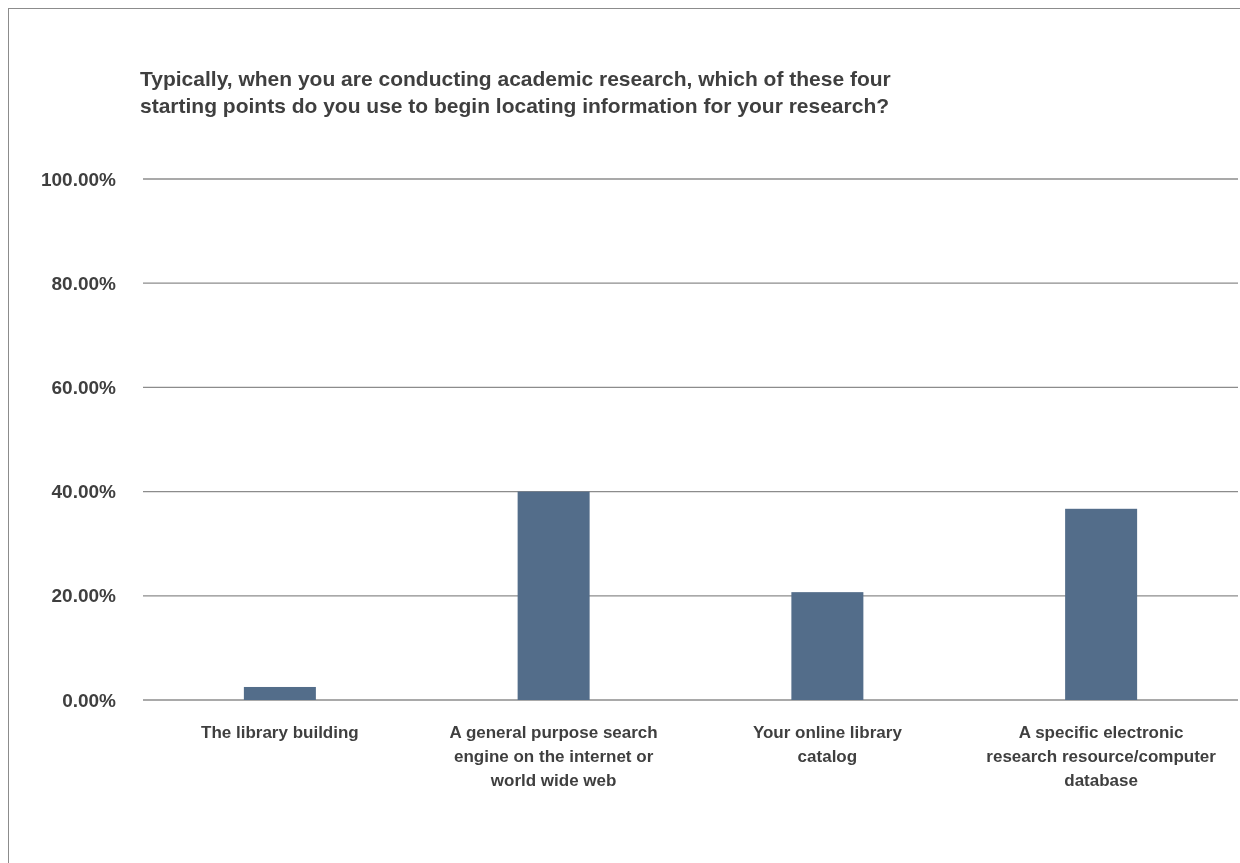 This screenshot has height=863, width=1240. I want to click on y-tick-label: 0.00%, so click(89, 700).